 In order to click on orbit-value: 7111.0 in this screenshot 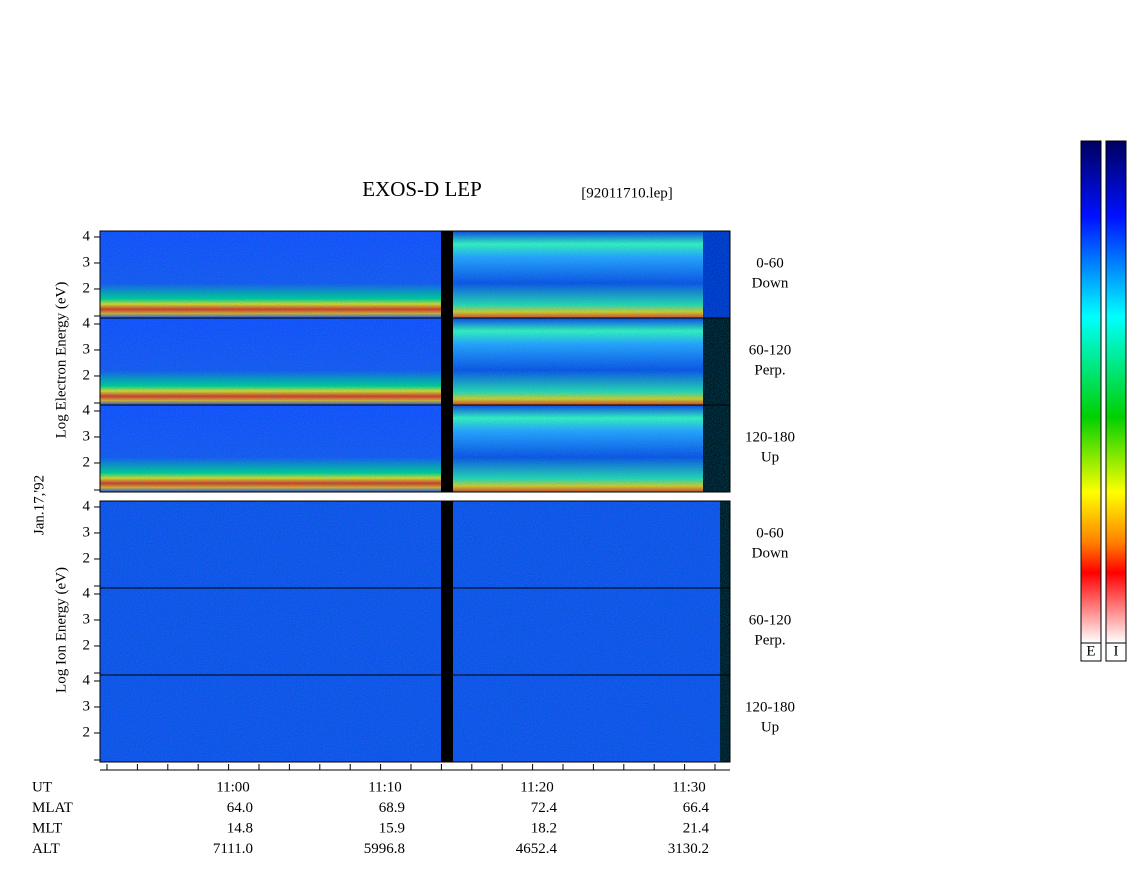, I will do `click(233, 849)`.